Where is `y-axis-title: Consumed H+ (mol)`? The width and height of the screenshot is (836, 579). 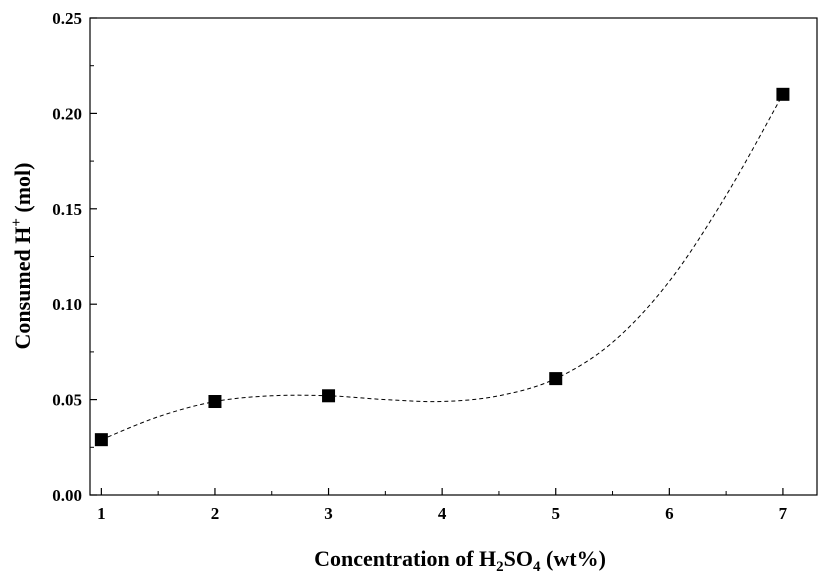 y-axis-title: Consumed H+ (mol) is located at coordinates (22, 255).